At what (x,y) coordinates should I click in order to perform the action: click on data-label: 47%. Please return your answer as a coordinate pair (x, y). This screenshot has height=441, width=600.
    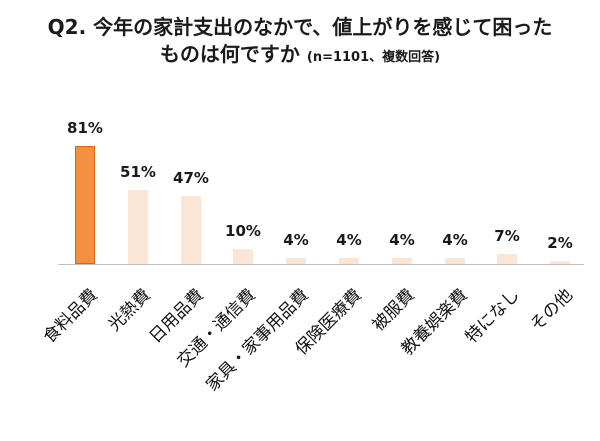
    Looking at the image, I should click on (191, 178).